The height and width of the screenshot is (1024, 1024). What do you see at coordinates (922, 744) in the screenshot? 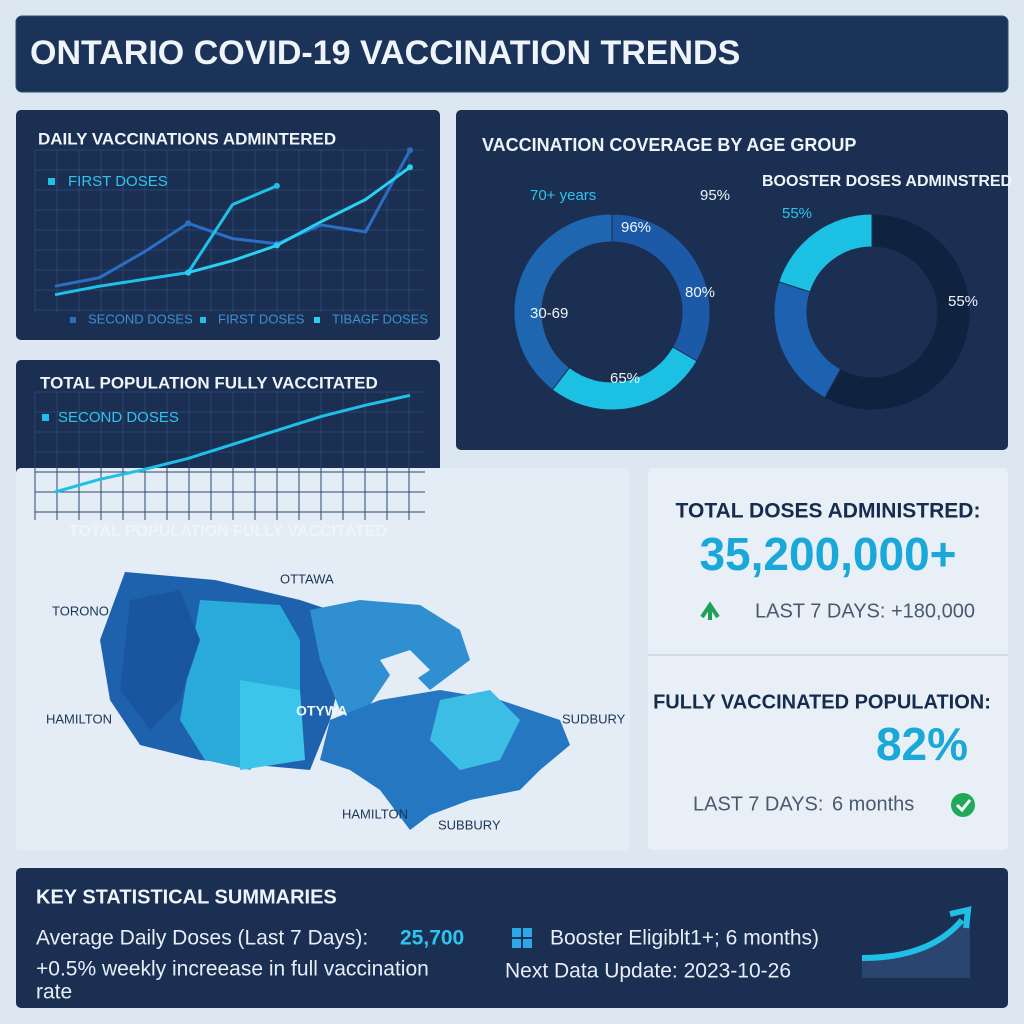
I see `stat-value: 82%` at bounding box center [922, 744].